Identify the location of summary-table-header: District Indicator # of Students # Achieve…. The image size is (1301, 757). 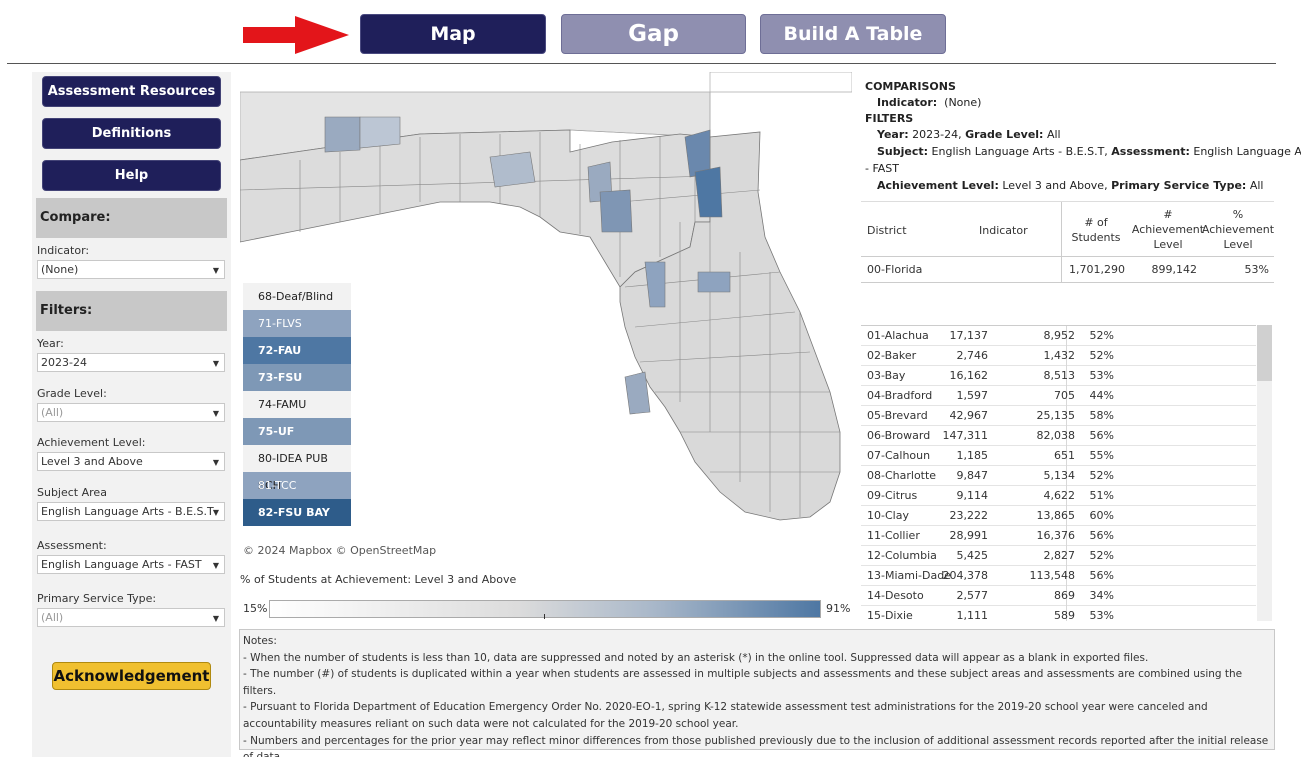
(1067, 242).